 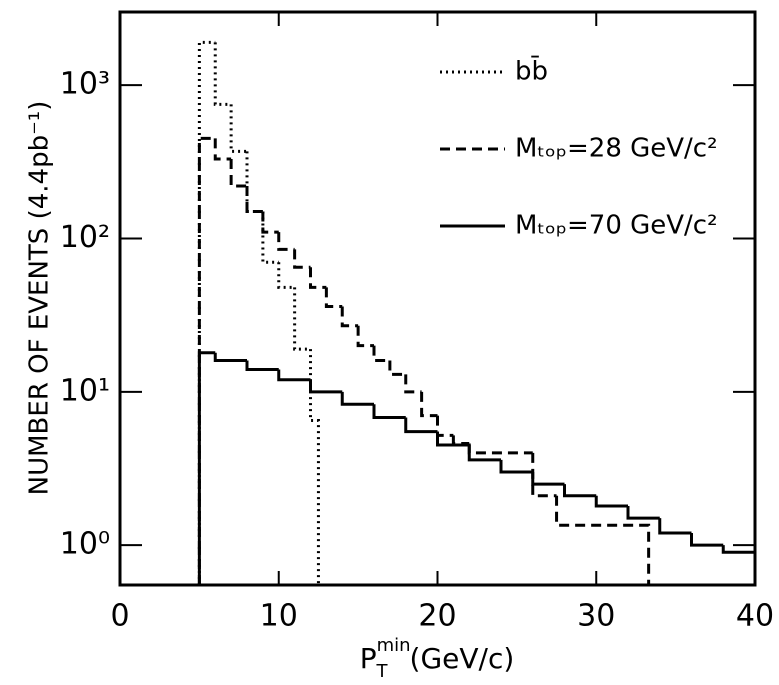 I want to click on x-label-symbol: P, so click(x=368, y=658).